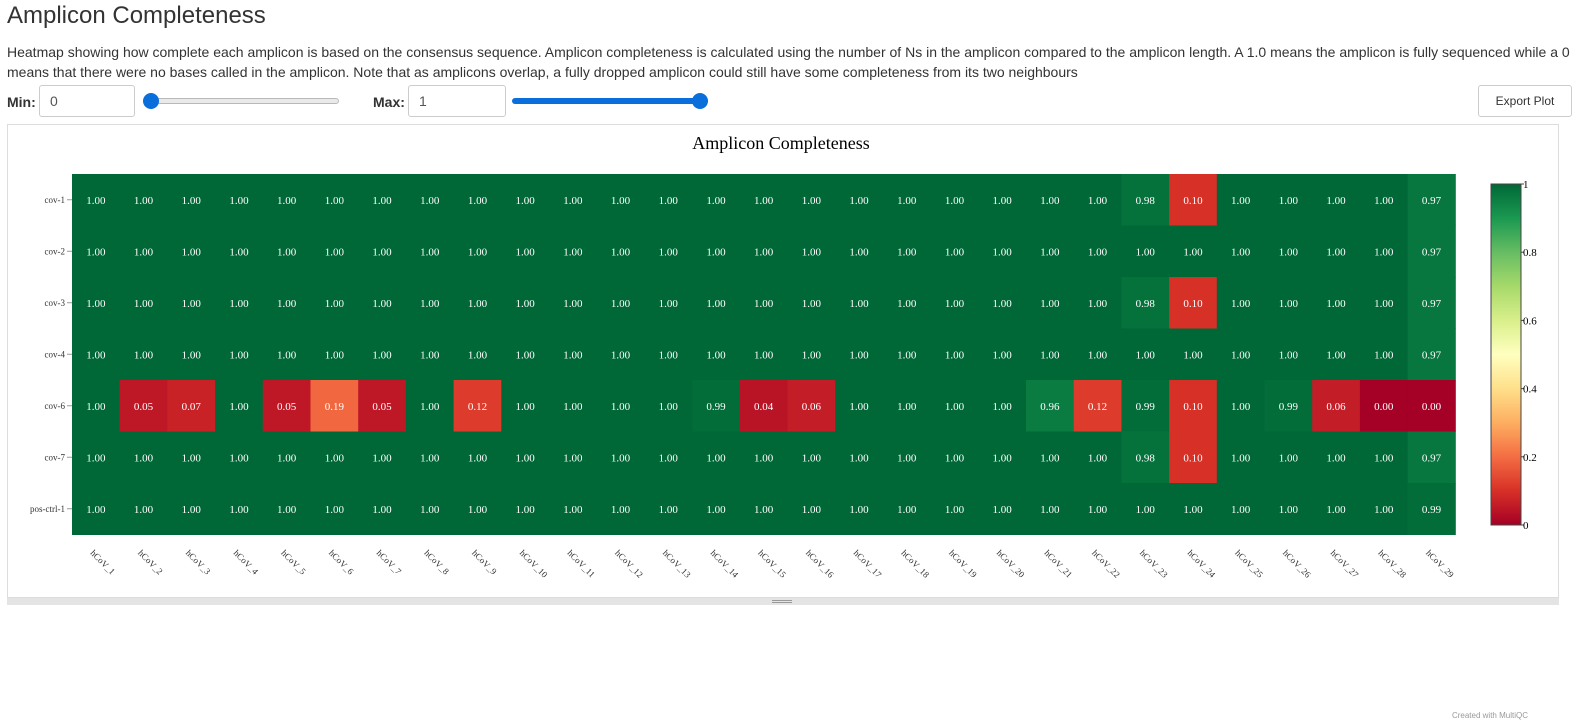  I want to click on min-slider-thumb, so click(151, 101).